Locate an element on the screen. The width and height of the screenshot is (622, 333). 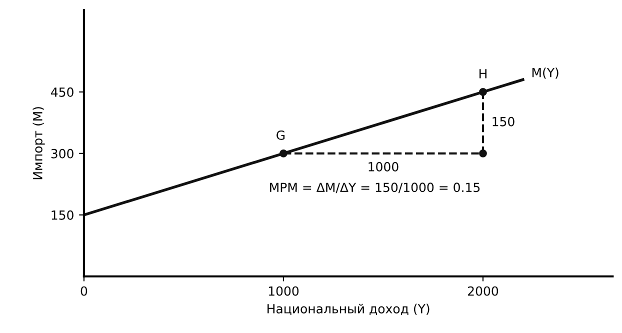
annotation: 150 is located at coordinates (503, 121).